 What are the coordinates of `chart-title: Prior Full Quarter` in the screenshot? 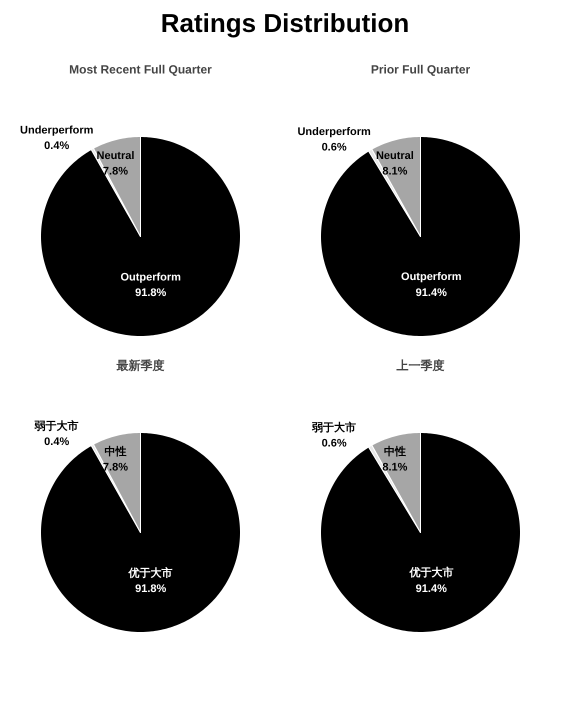 It's located at (420, 69).